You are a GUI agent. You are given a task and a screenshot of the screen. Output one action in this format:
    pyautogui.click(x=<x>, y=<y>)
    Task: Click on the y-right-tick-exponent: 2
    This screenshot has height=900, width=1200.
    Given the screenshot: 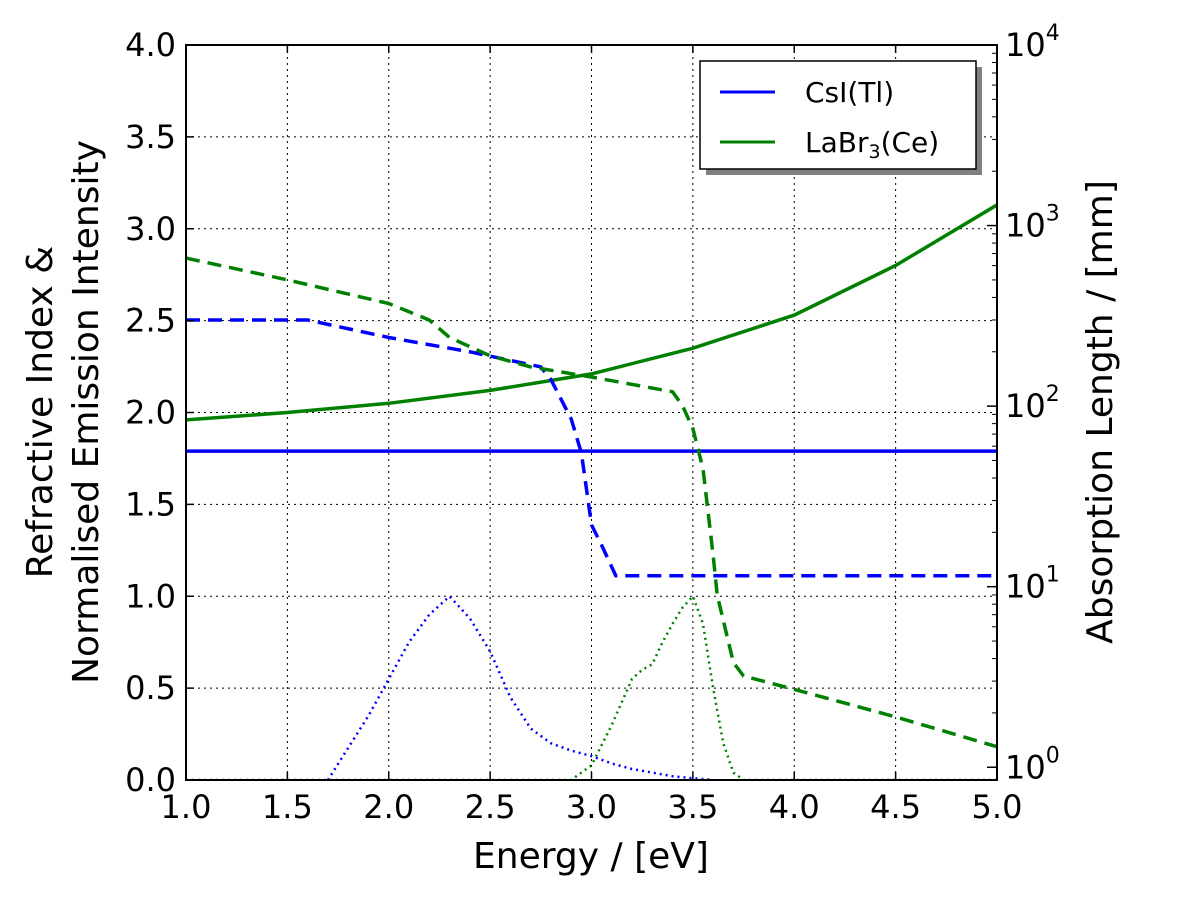 What is the action you would take?
    pyautogui.click(x=1053, y=394)
    